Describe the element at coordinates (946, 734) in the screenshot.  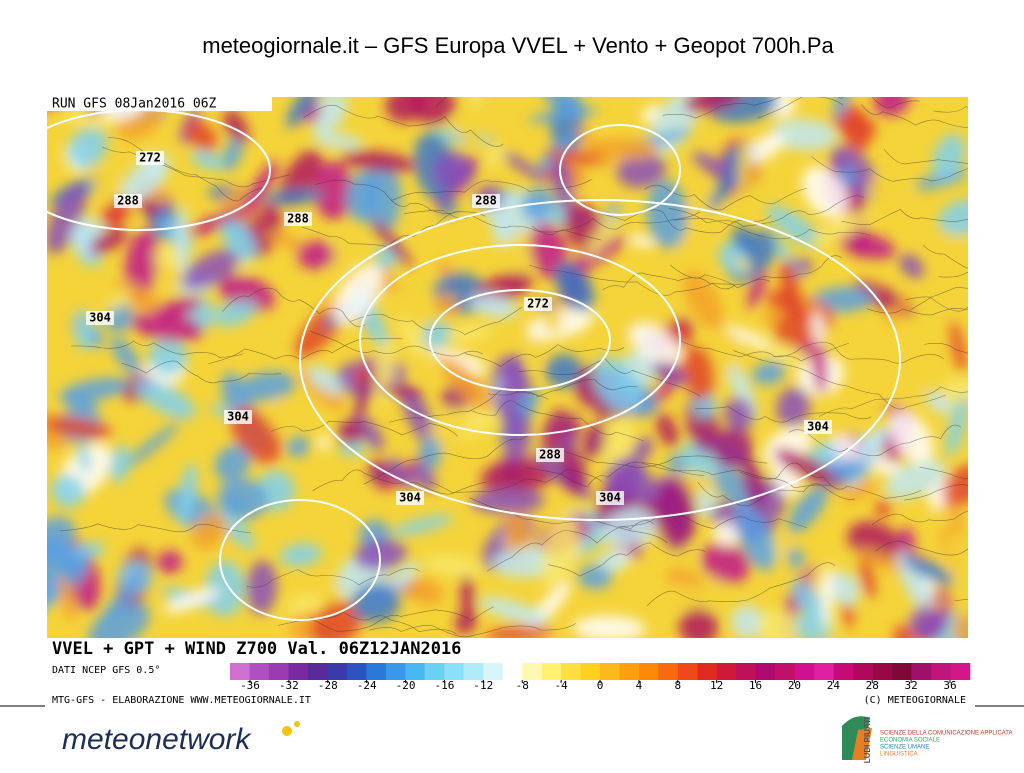
I see `right-logo-line: SCIENZE DELLA COMUNICAZIONE APPLICATA` at that location.